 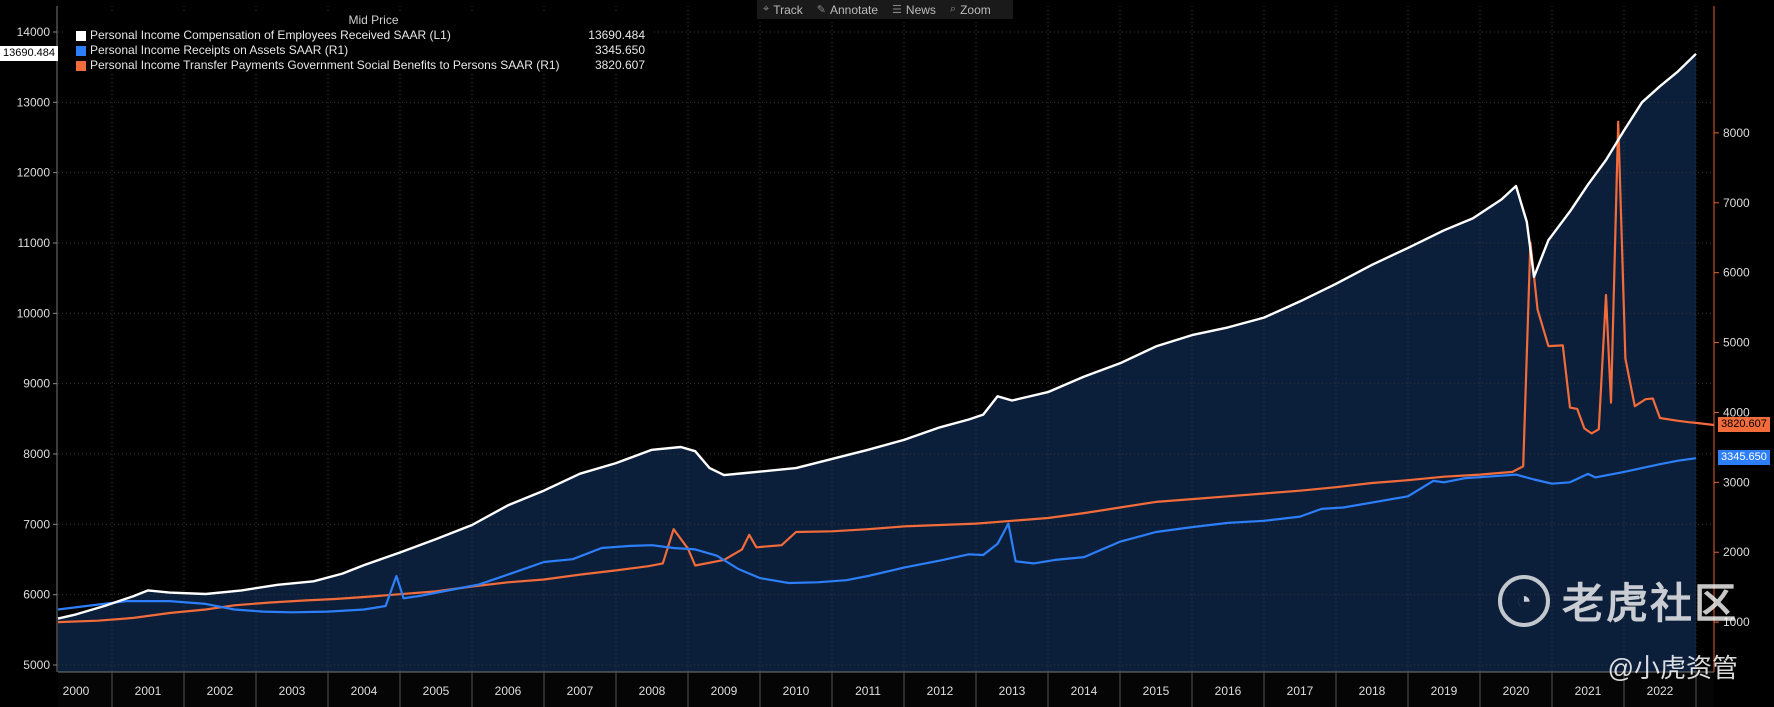 What do you see at coordinates (1649, 603) in the screenshot?
I see `watermark-text: 老虎社区` at bounding box center [1649, 603].